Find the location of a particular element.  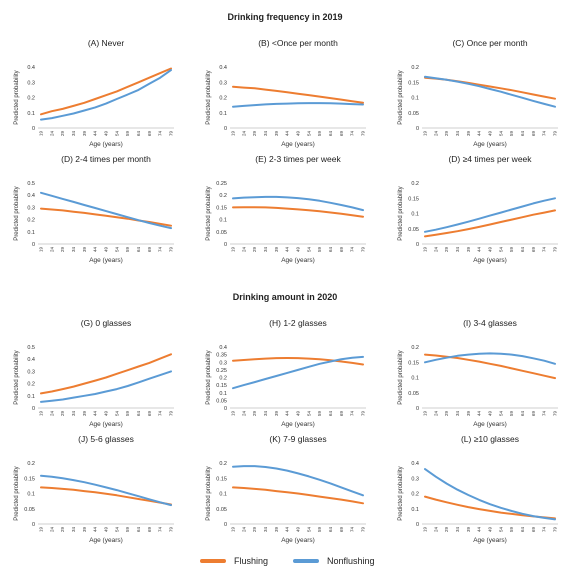

y-tick-label: 0.25 is located at coordinates (221, 371).